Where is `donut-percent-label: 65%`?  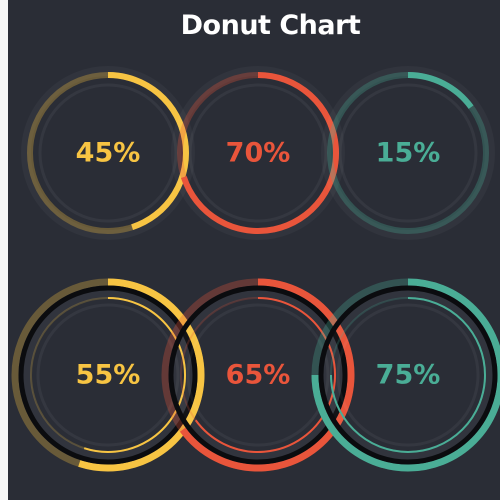
donut-percent-label: 65% is located at coordinates (258, 375).